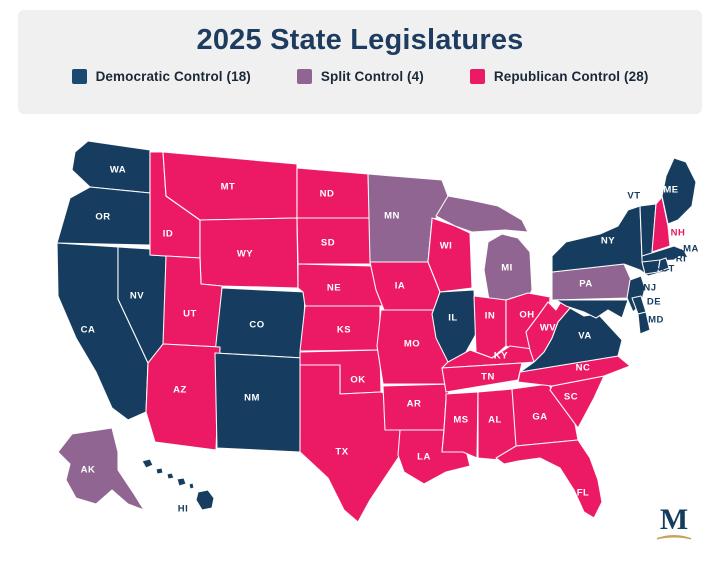 The width and height of the screenshot is (720, 562). I want to click on state-hi, so click(178, 484).